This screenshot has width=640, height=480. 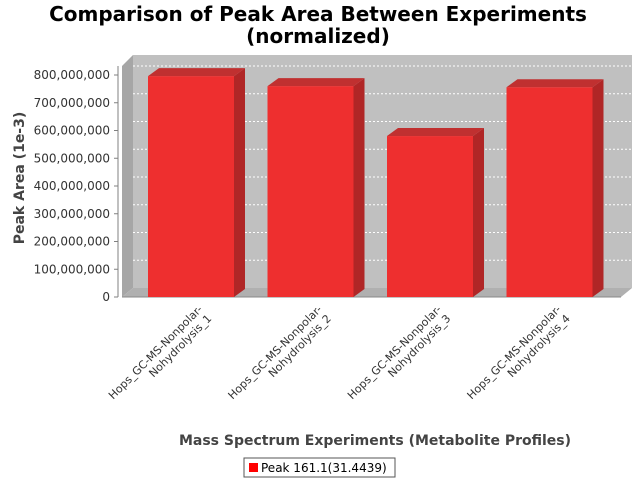 What do you see at coordinates (519, 357) in the screenshot?
I see `x-tick-label: Hops_GC-MS-Nonpolar-Nohydrolysis_4` at bounding box center [519, 357].